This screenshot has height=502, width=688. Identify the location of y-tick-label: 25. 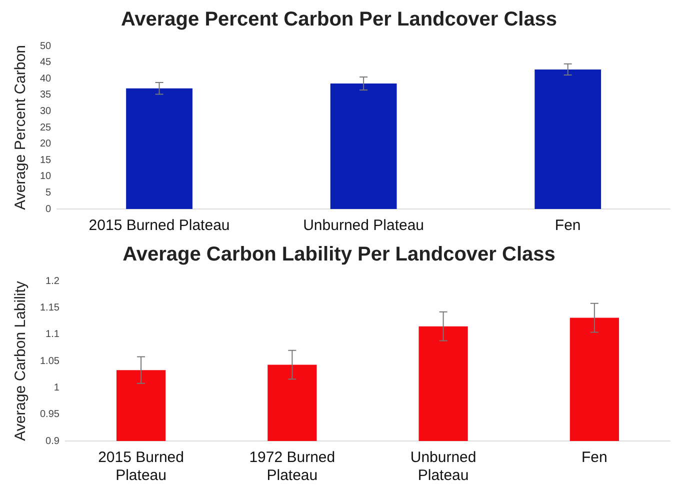
(46, 128).